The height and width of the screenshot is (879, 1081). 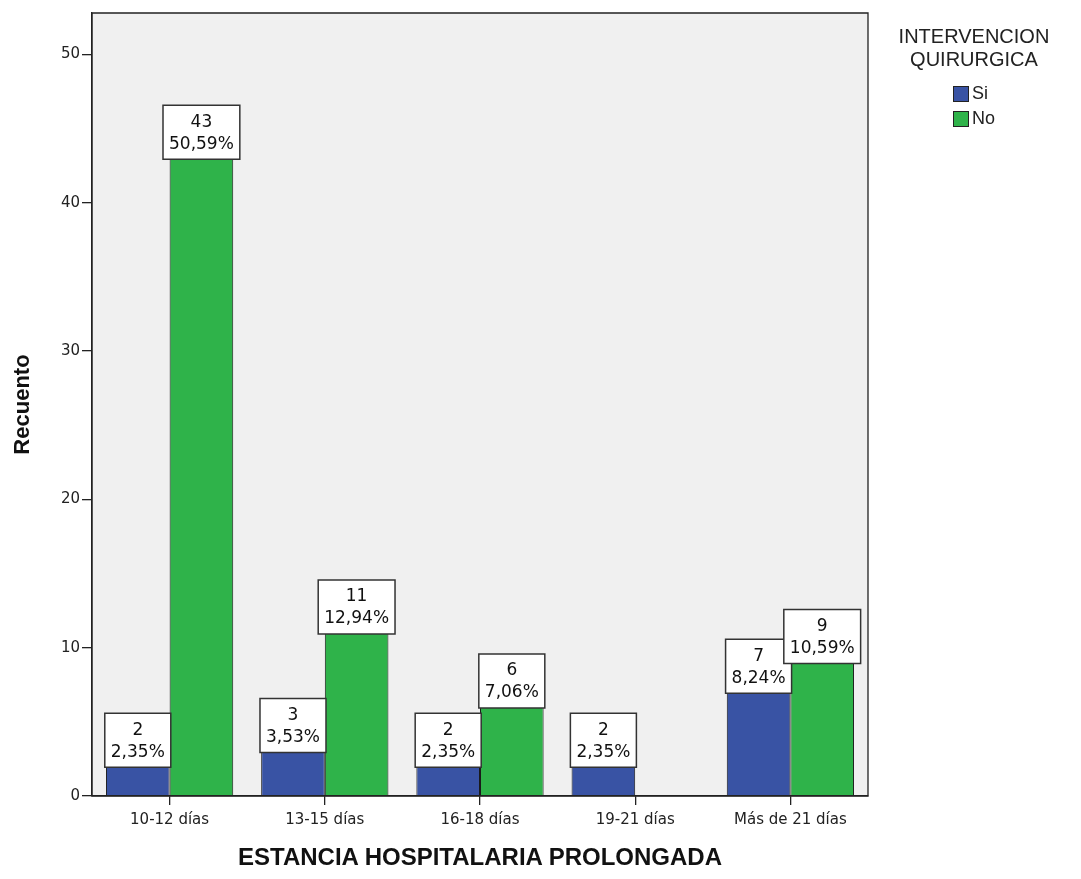 I want to click on y-tick-label: 20, so click(x=70, y=498).